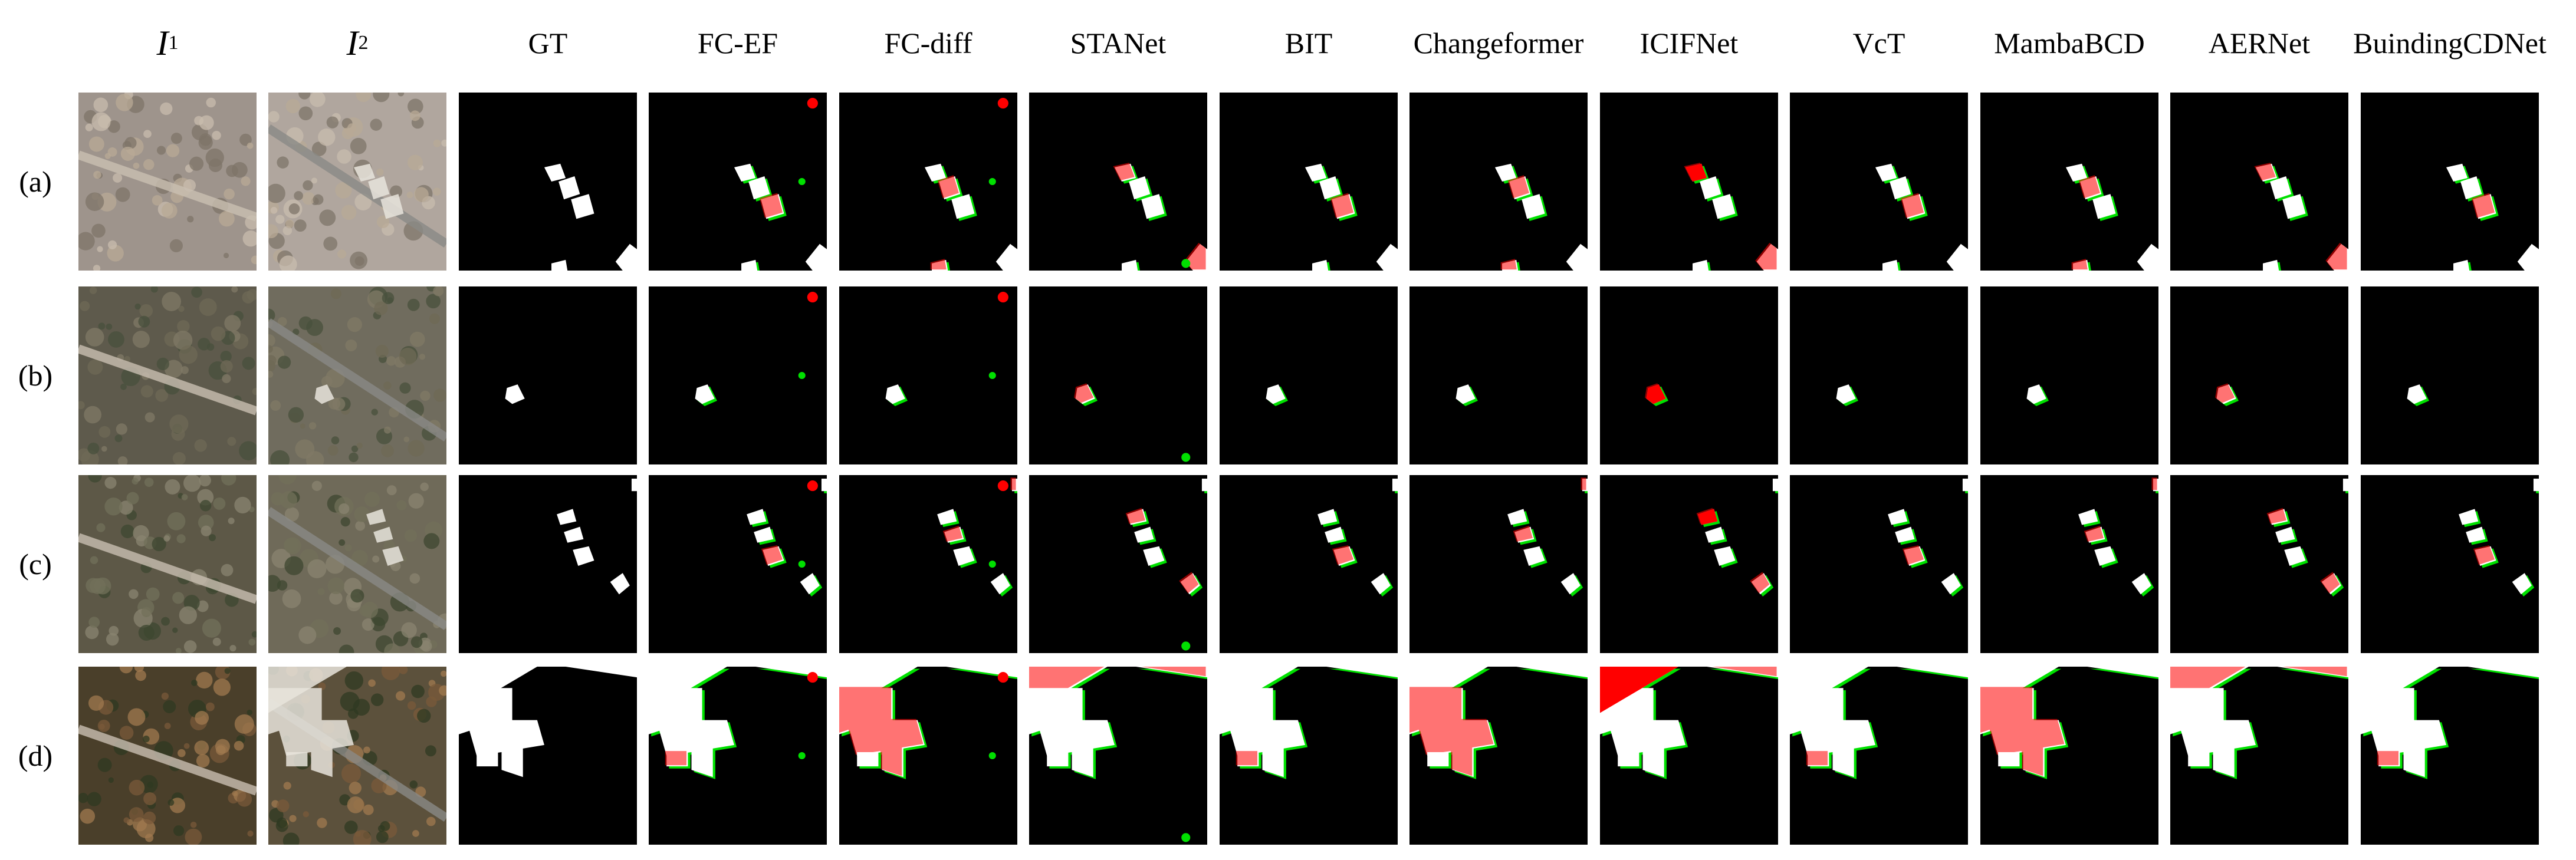 This screenshot has height=860, width=2576. Describe the element at coordinates (35, 376) in the screenshot. I see `row-label-b: (b)` at that location.